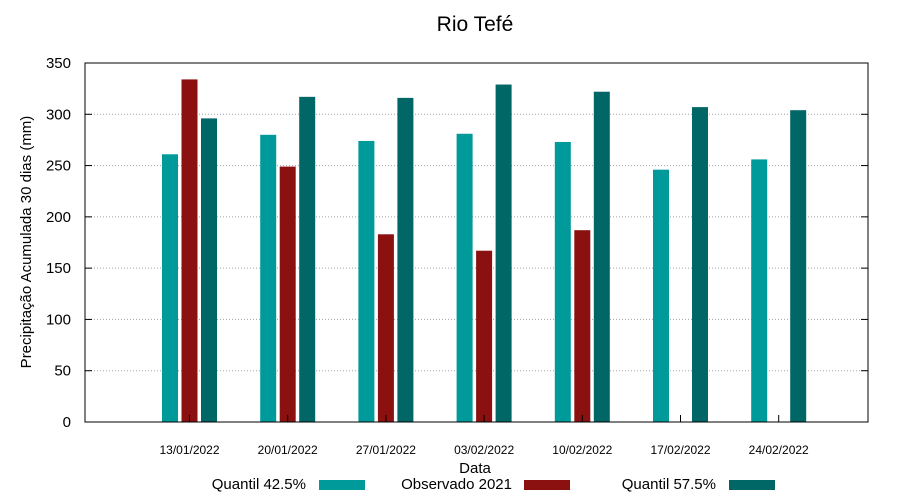  What do you see at coordinates (288, 450) in the screenshot?
I see `x-tick-label: 20/01/2022` at bounding box center [288, 450].